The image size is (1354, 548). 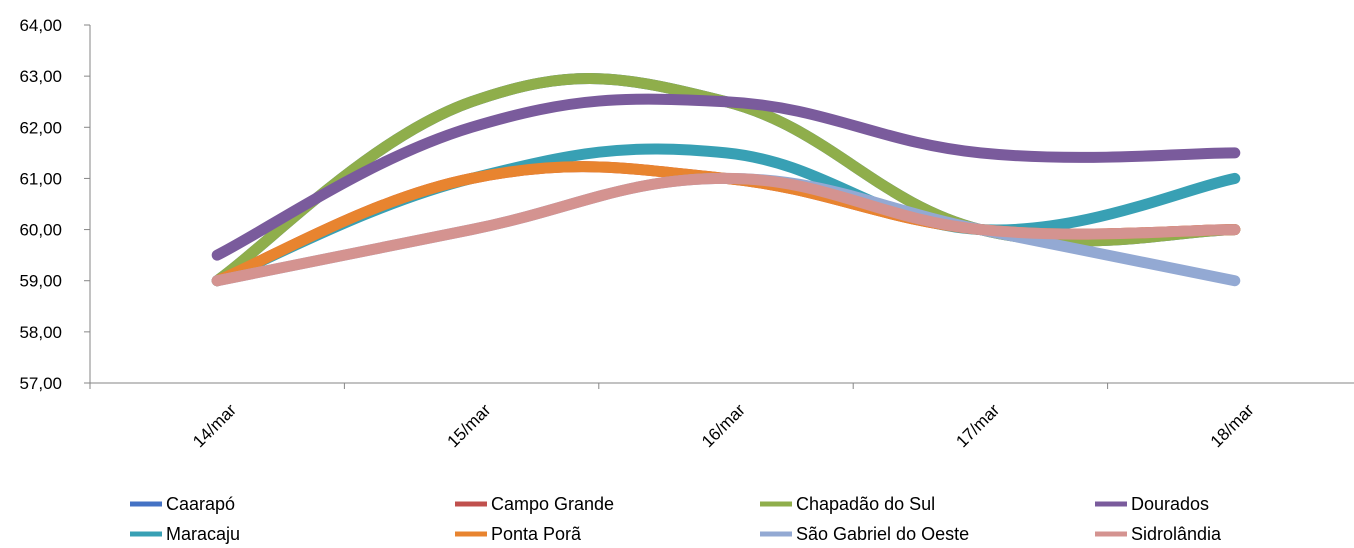 What do you see at coordinates (40, 127) in the screenshot?
I see `y-tick-label: 62,00` at bounding box center [40, 127].